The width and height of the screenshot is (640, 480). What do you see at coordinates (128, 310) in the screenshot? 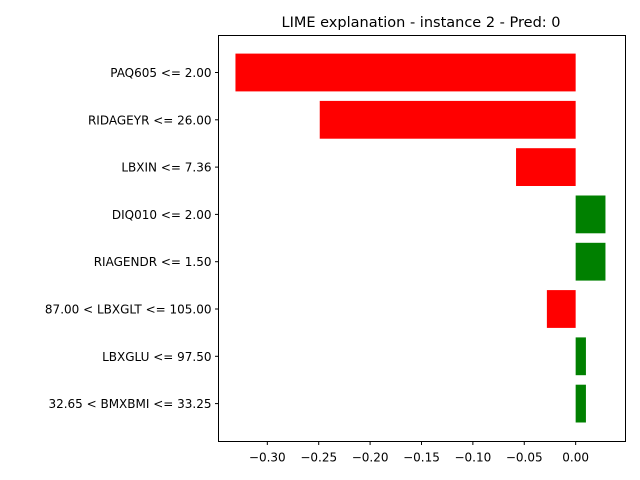
I see `y-tick-label-5: 87.00 < LBXGLT <= 105.00` at bounding box center [128, 310].